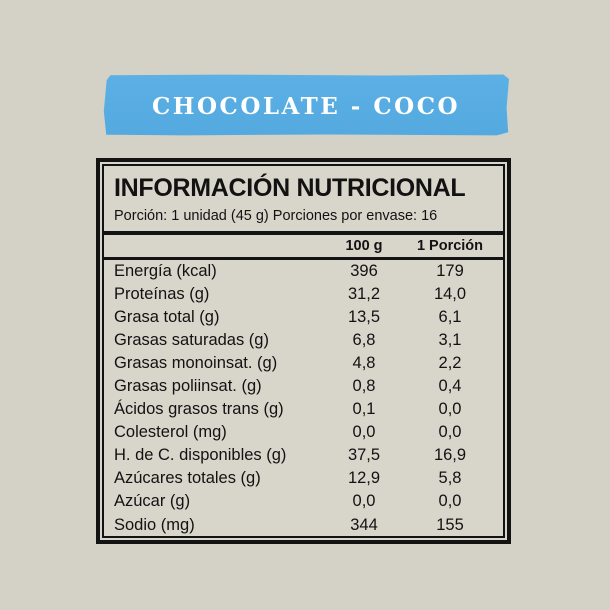  What do you see at coordinates (364, 270) in the screenshot?
I see `value-per-100g: 396` at bounding box center [364, 270].